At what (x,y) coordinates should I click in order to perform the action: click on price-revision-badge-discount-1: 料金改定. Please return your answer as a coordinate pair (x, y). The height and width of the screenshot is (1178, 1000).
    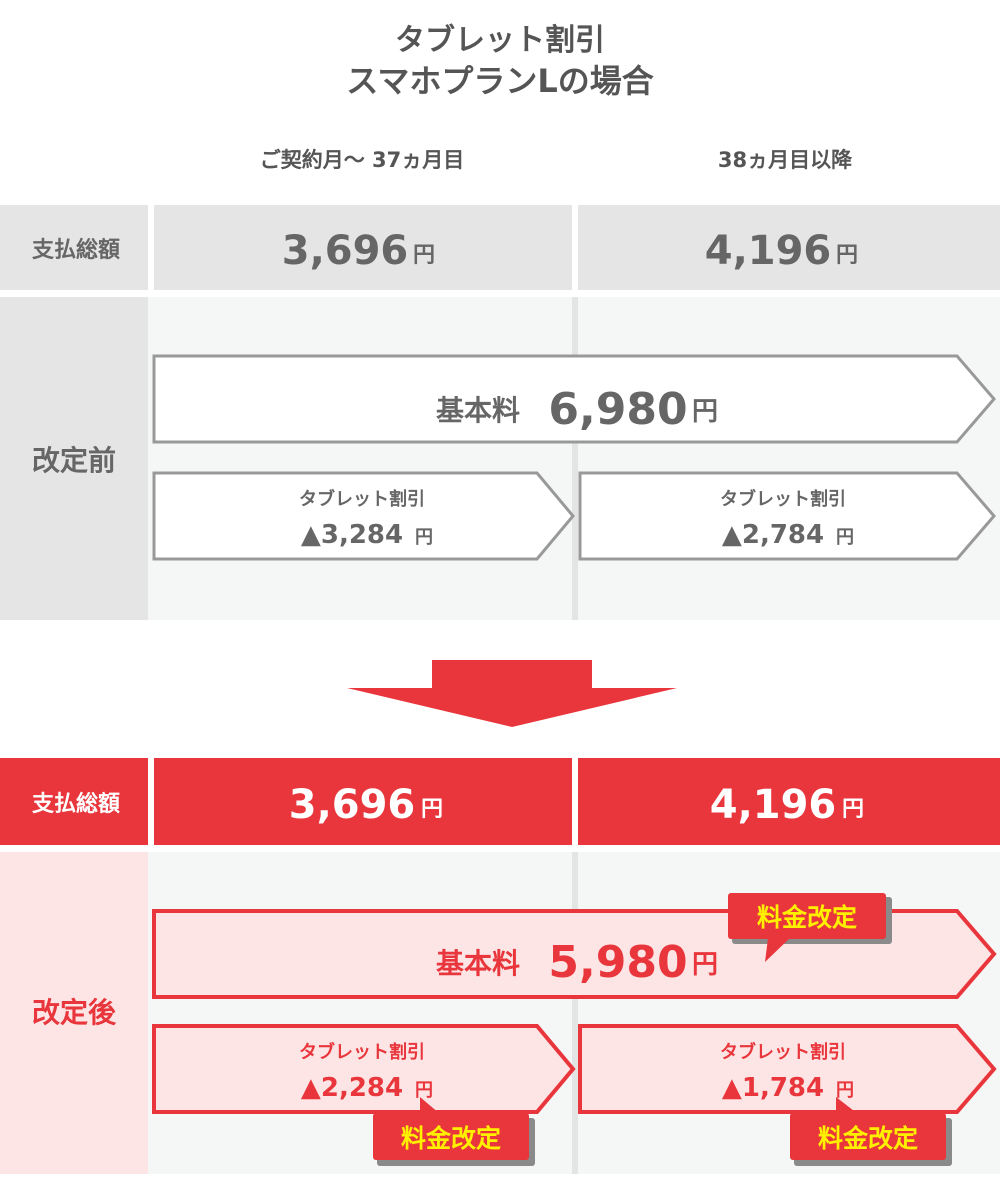
    Looking at the image, I should click on (454, 1131).